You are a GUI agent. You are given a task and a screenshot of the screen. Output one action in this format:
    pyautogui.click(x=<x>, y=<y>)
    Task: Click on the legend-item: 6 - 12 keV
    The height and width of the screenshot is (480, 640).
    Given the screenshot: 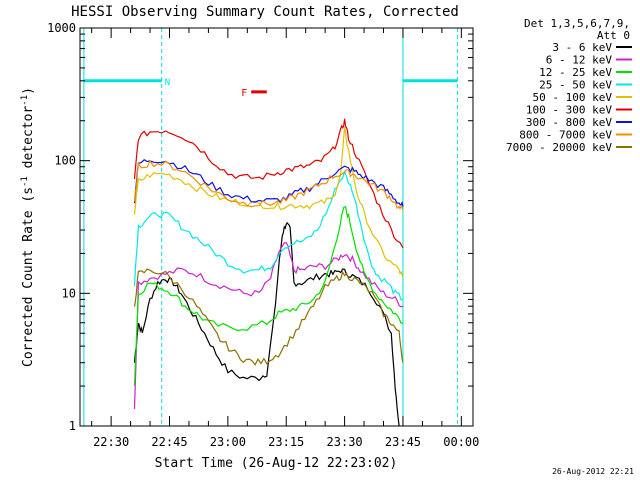 What is the action you would take?
    pyautogui.click(x=589, y=60)
    